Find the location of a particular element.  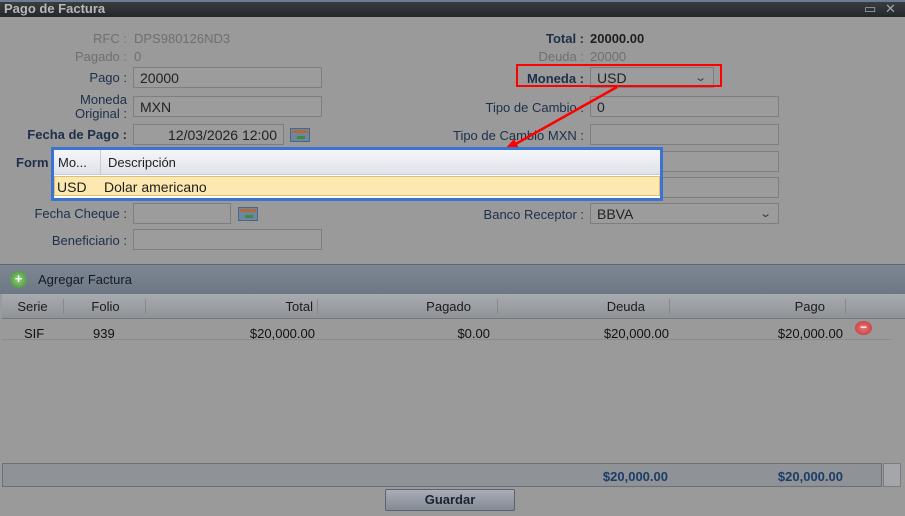

total-value: 20000.00 is located at coordinates (617, 38).